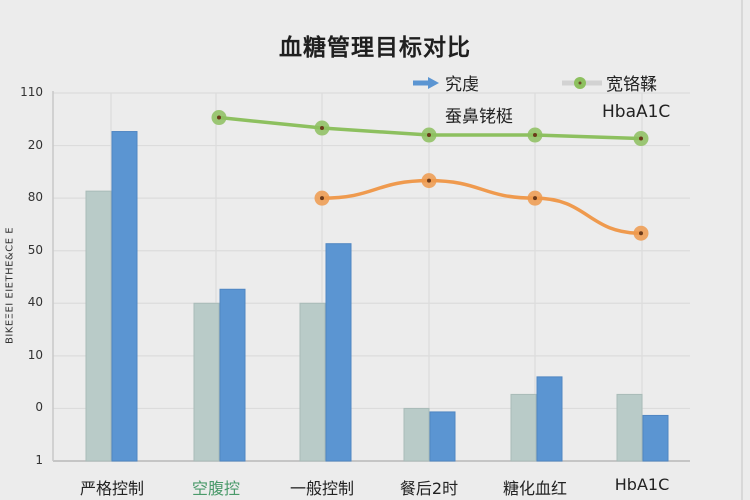  What do you see at coordinates (35, 144) in the screenshot?
I see `y-tick-label: 20` at bounding box center [35, 144].